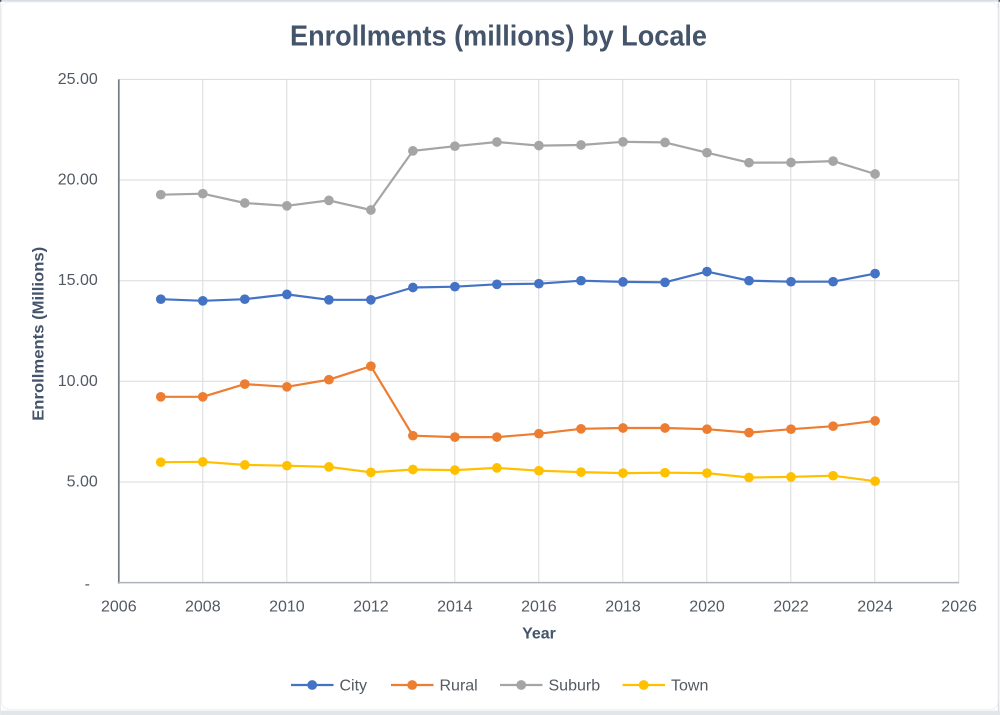 This screenshot has width=1000, height=715. I want to click on svg-text: Rural, so click(459, 686).